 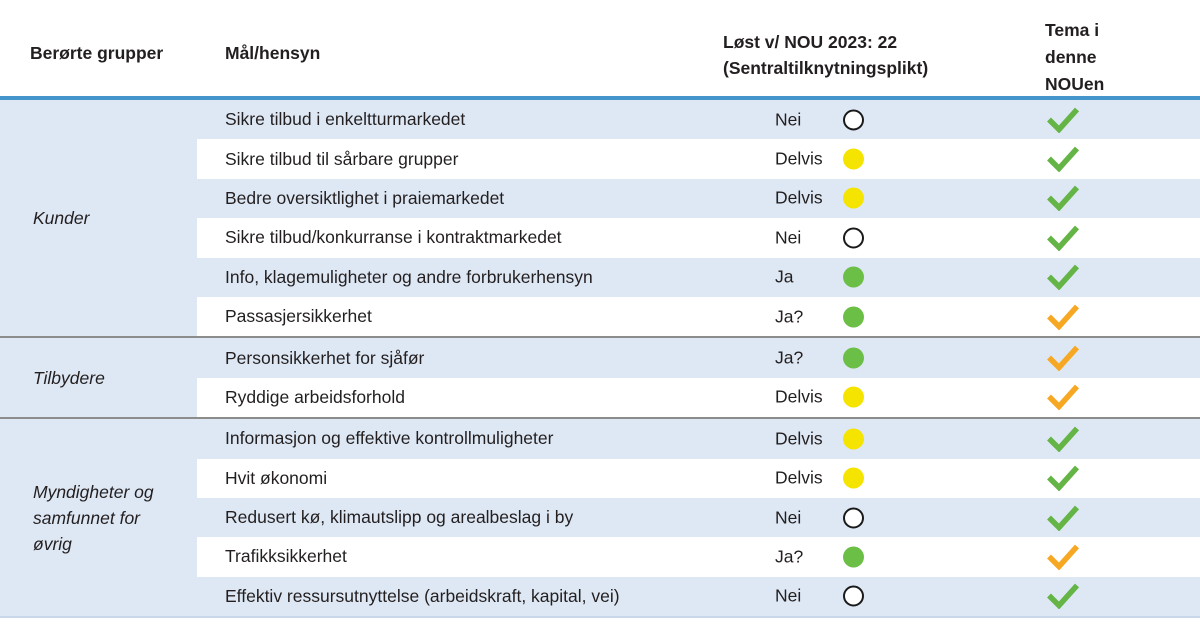 I want to click on goal-label: Hvit økonomi, so click(x=276, y=477).